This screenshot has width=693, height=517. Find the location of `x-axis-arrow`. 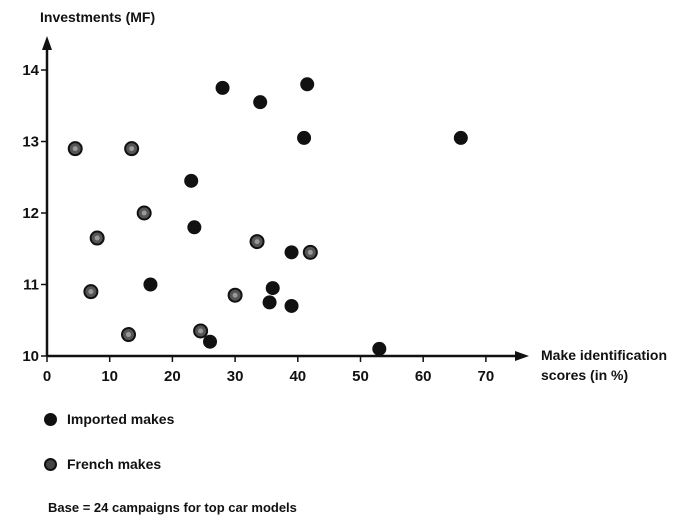

x-axis-arrow is located at coordinates (522, 356).